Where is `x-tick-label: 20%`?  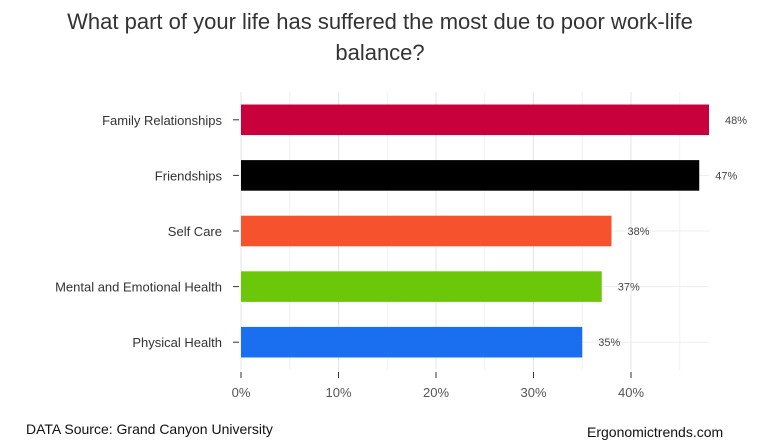 x-tick-label: 20% is located at coordinates (436, 392).